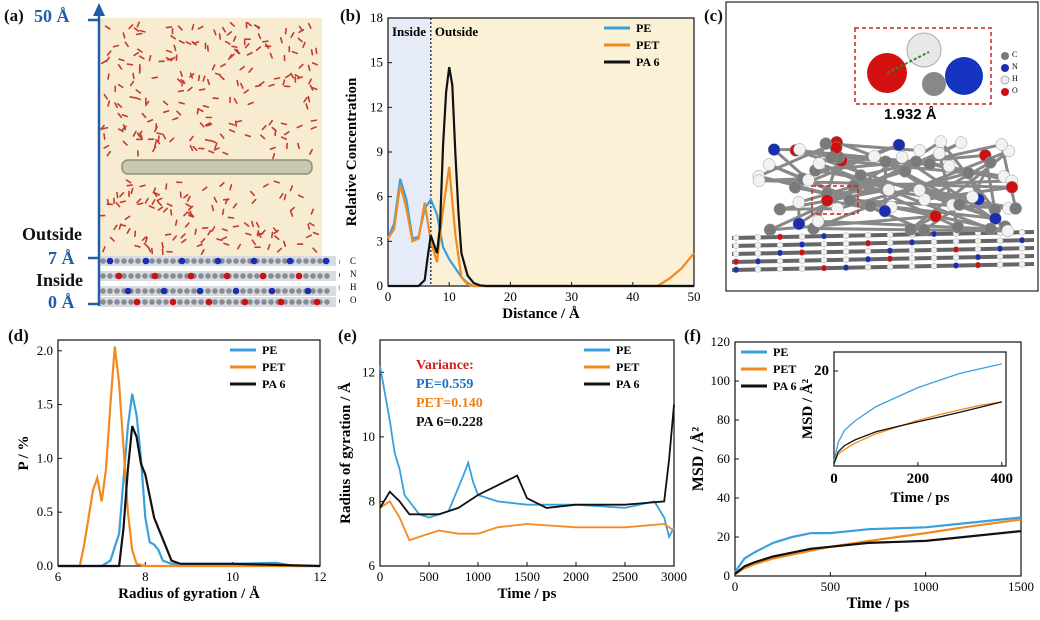  Describe the element at coordinates (647, 62) in the screenshot. I see `legend-label: PA 6` at that location.